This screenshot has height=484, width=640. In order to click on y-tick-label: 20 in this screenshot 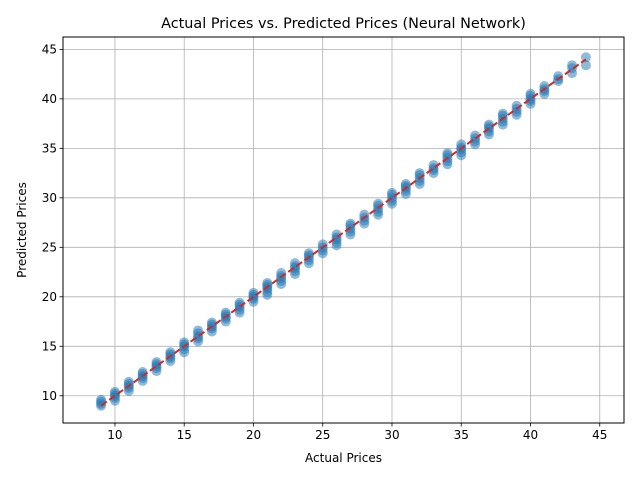, I will do `click(49, 297)`.